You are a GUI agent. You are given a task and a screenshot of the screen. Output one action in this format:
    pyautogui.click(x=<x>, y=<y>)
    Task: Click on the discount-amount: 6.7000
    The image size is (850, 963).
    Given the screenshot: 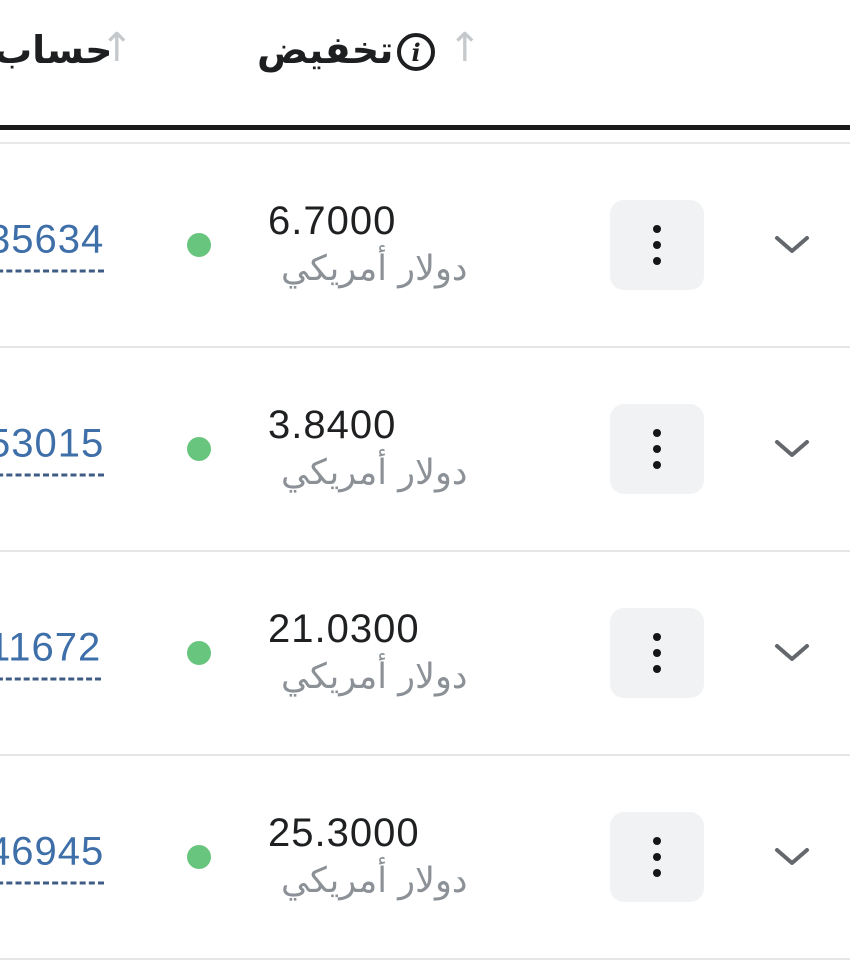 What is the action you would take?
    pyautogui.click(x=332, y=221)
    